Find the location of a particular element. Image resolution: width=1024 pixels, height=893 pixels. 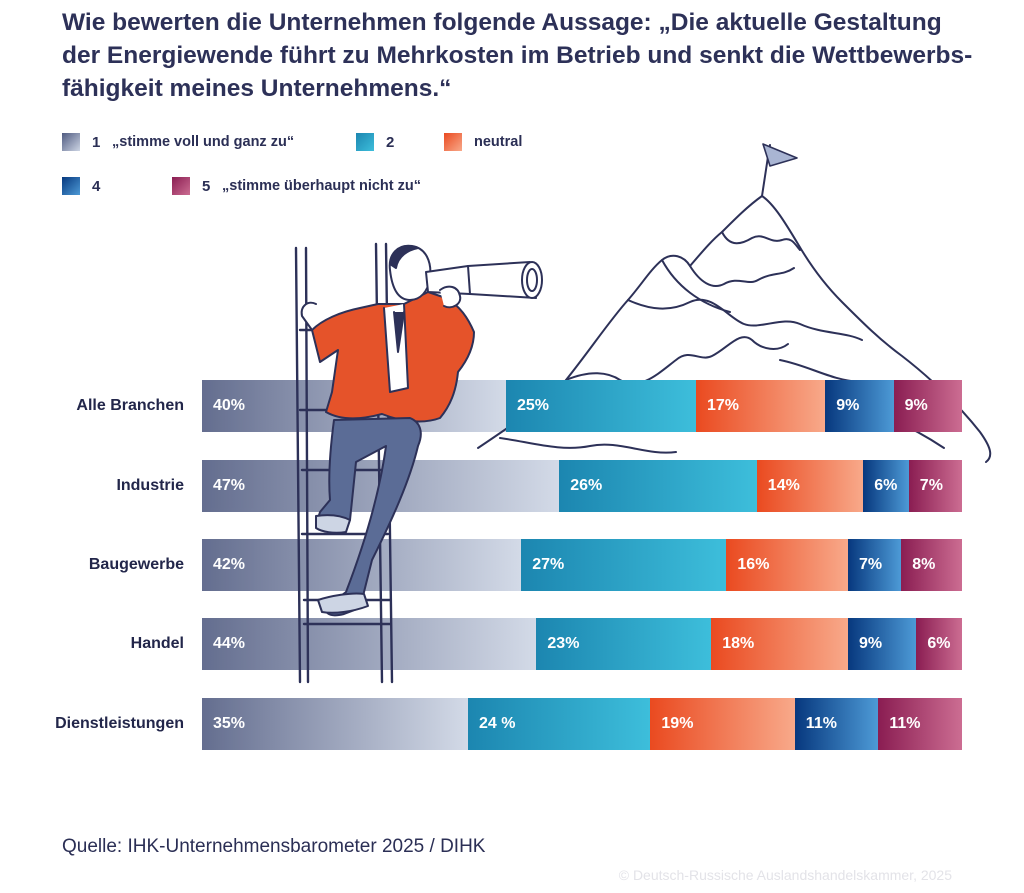

category-label: Handel is located at coordinates (157, 643).